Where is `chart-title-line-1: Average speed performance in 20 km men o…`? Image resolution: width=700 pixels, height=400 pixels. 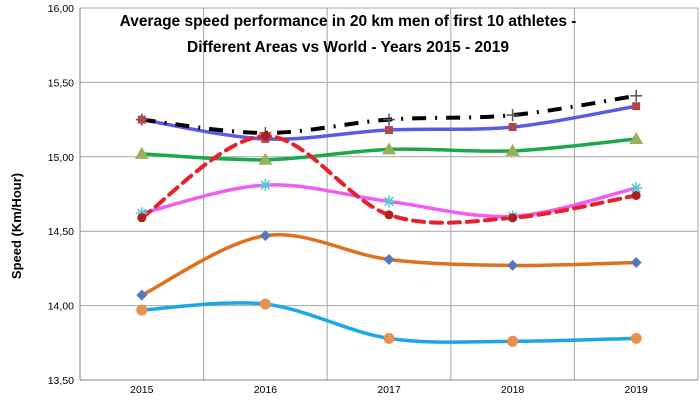
chart-title-line-1: Average speed performance in 20 km men o… is located at coordinates (348, 21).